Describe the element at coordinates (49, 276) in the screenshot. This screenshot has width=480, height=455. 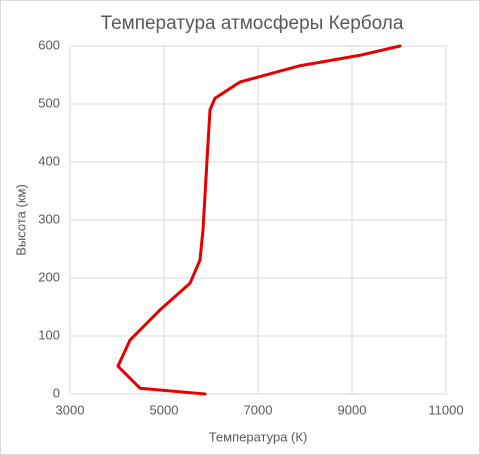
I see `y-tick-label: 200` at that location.